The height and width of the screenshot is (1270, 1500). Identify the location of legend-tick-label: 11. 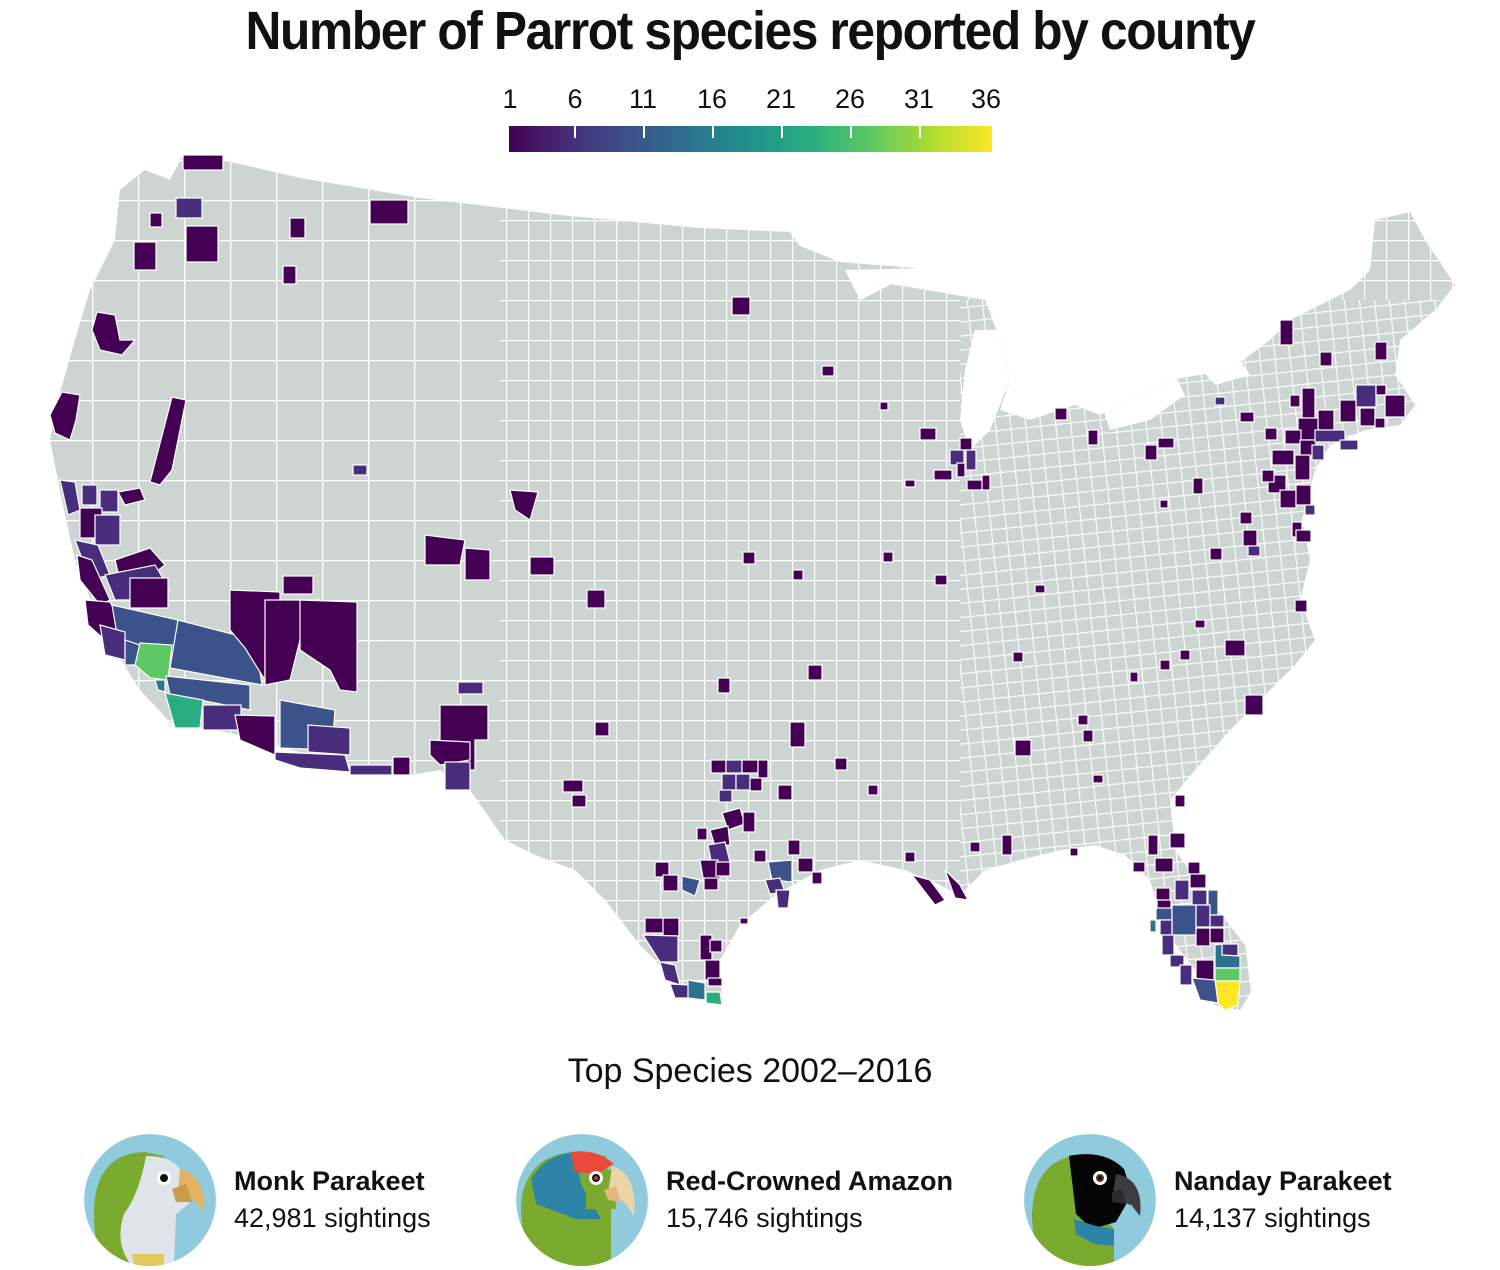
(643, 99).